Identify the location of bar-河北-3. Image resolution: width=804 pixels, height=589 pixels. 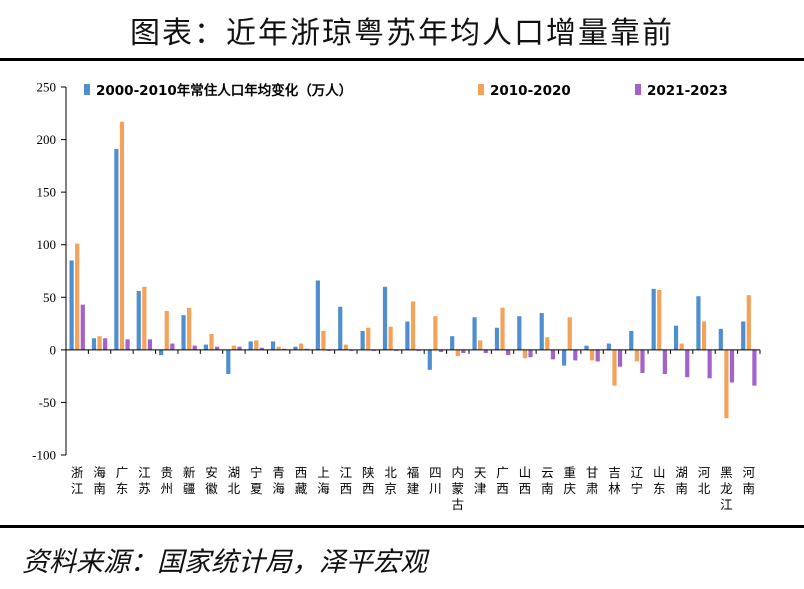
(709, 364).